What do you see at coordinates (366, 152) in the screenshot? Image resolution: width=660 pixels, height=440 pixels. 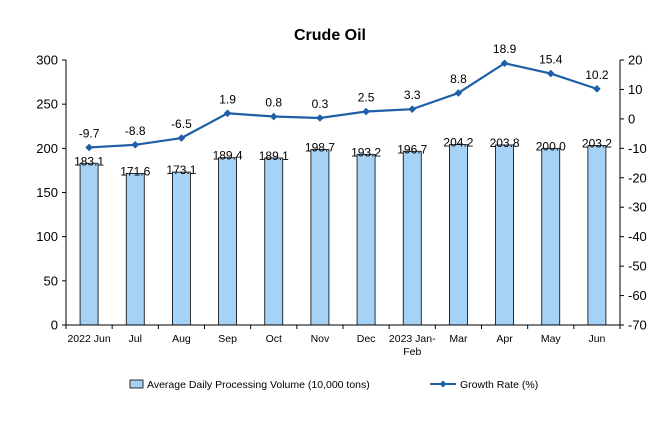 I see `bar-label-6: 193.2` at bounding box center [366, 152].